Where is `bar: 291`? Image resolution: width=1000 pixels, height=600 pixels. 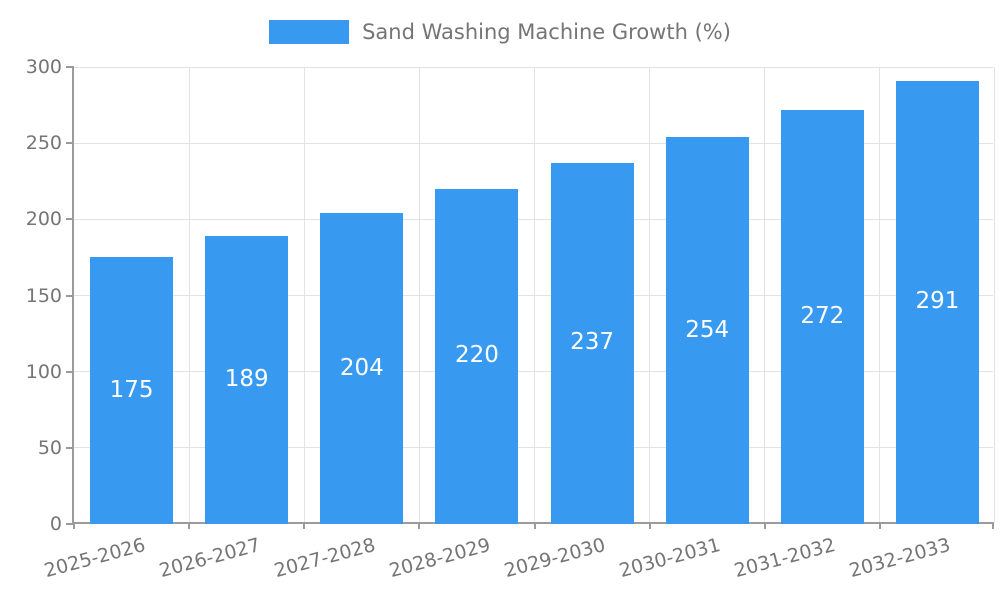 bar: 291 is located at coordinates (937, 302).